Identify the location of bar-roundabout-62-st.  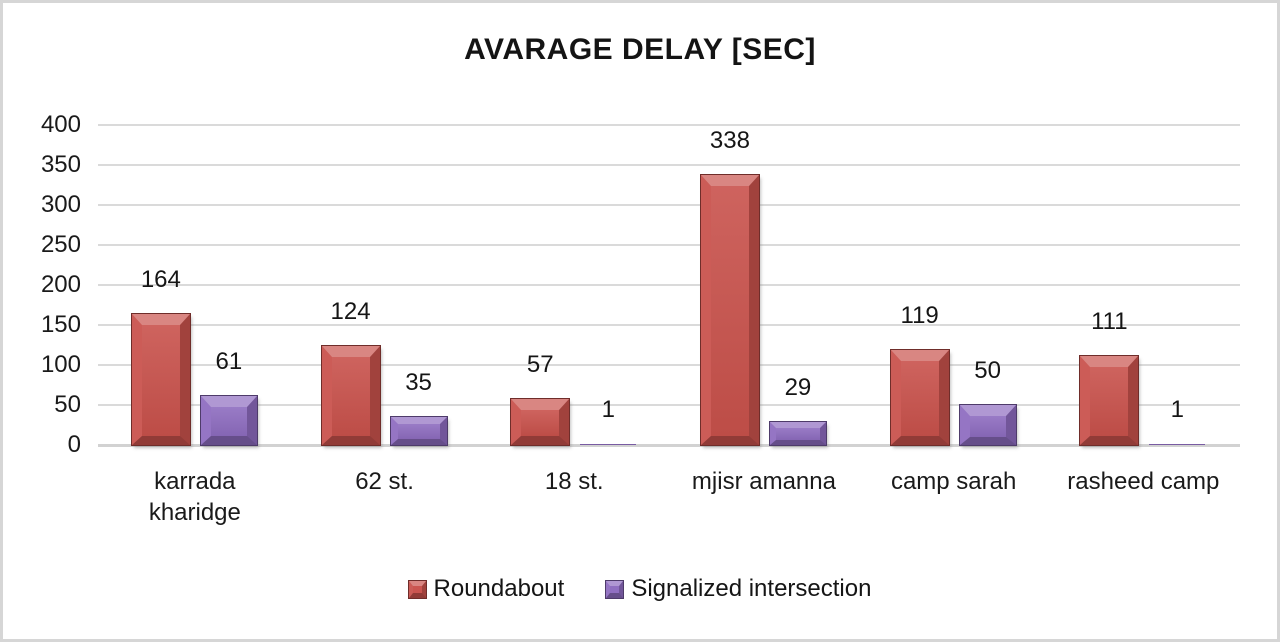
(350, 395).